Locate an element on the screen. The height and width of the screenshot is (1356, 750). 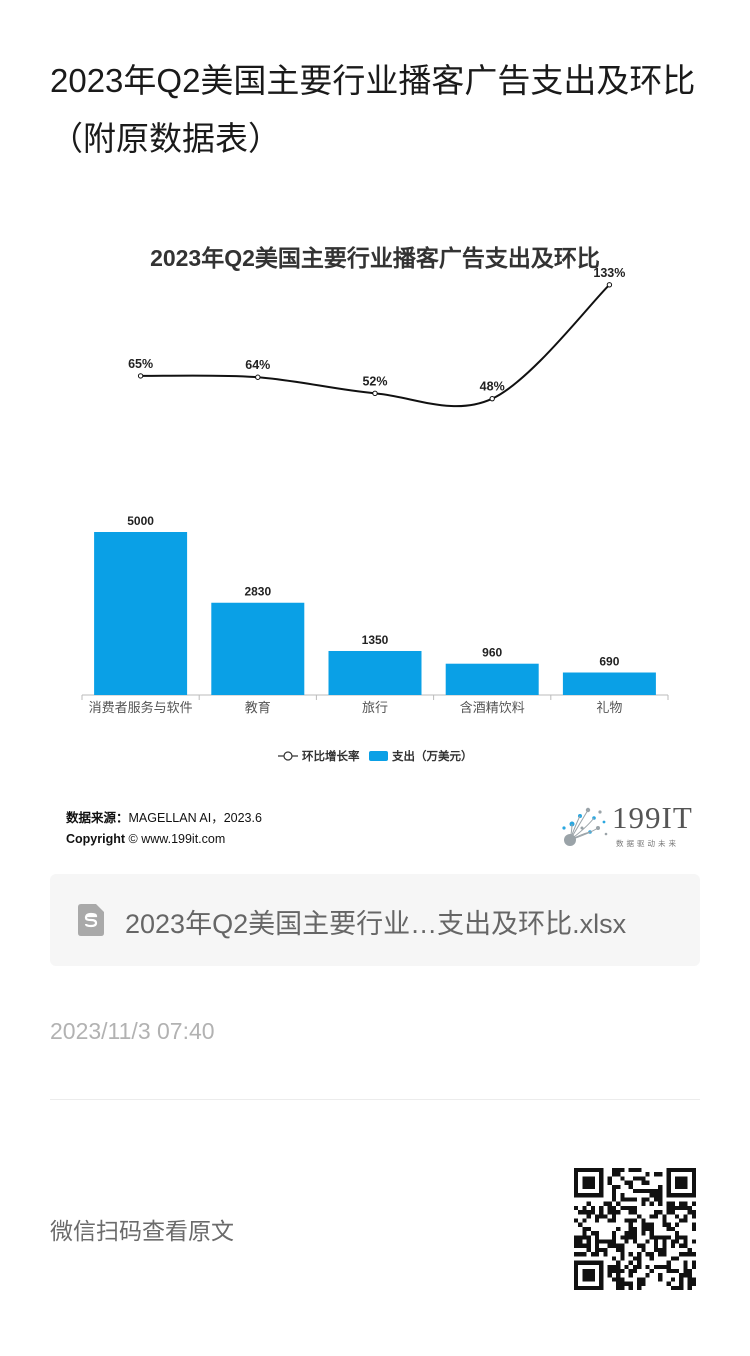
brand-logo: 199IT 数据驱动未来 is located at coordinates (627, 826).